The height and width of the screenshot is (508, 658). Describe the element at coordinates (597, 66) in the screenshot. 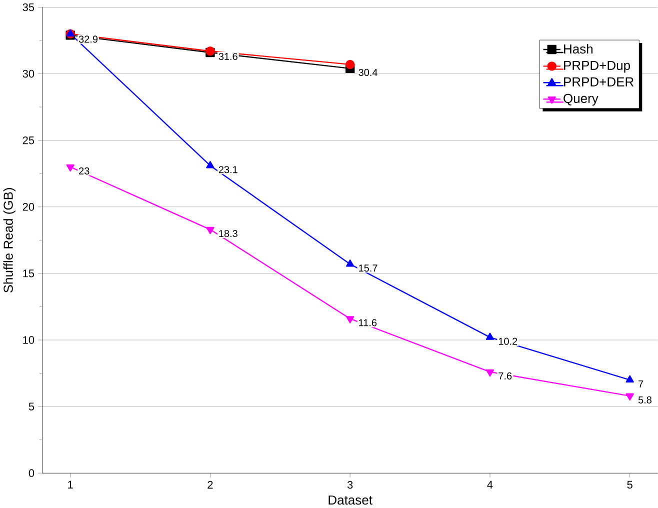

I see `legend-label: PRPD+Dup` at that location.